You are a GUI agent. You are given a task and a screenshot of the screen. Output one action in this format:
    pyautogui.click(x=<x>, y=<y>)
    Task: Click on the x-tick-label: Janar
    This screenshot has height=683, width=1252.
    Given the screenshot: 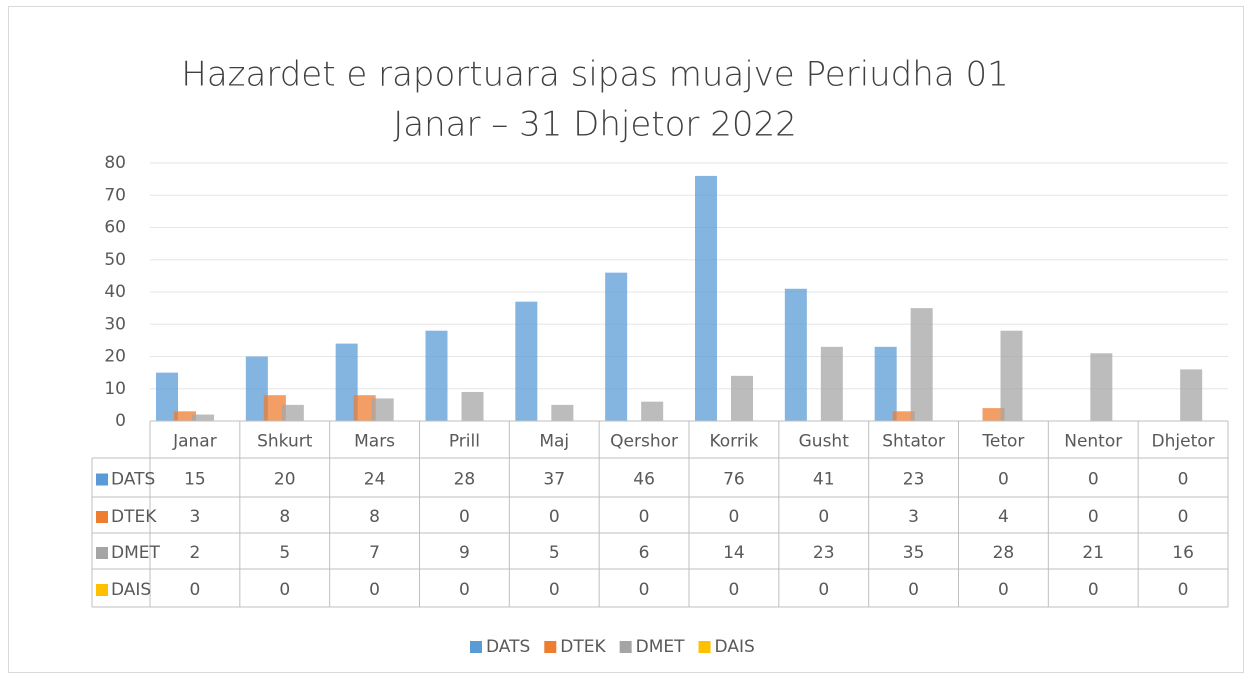 What is the action you would take?
    pyautogui.click(x=194, y=442)
    